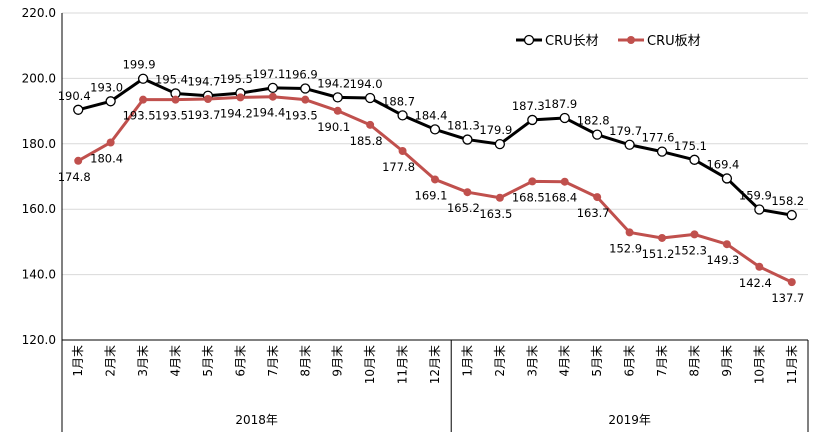  What do you see at coordinates (625, 248) in the screenshot?
I see `data-label: 152.9` at bounding box center [625, 248].